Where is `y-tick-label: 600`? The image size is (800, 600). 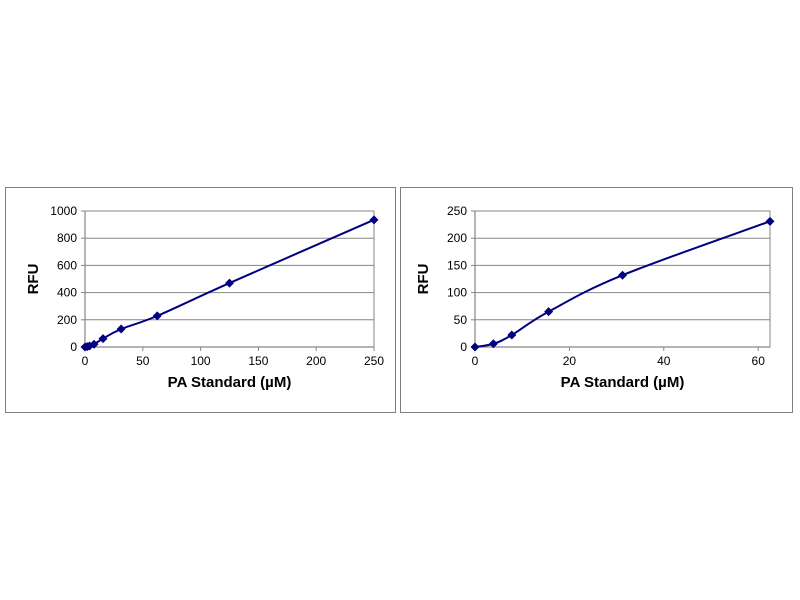 y-tick-label: 600 is located at coordinates (67, 265).